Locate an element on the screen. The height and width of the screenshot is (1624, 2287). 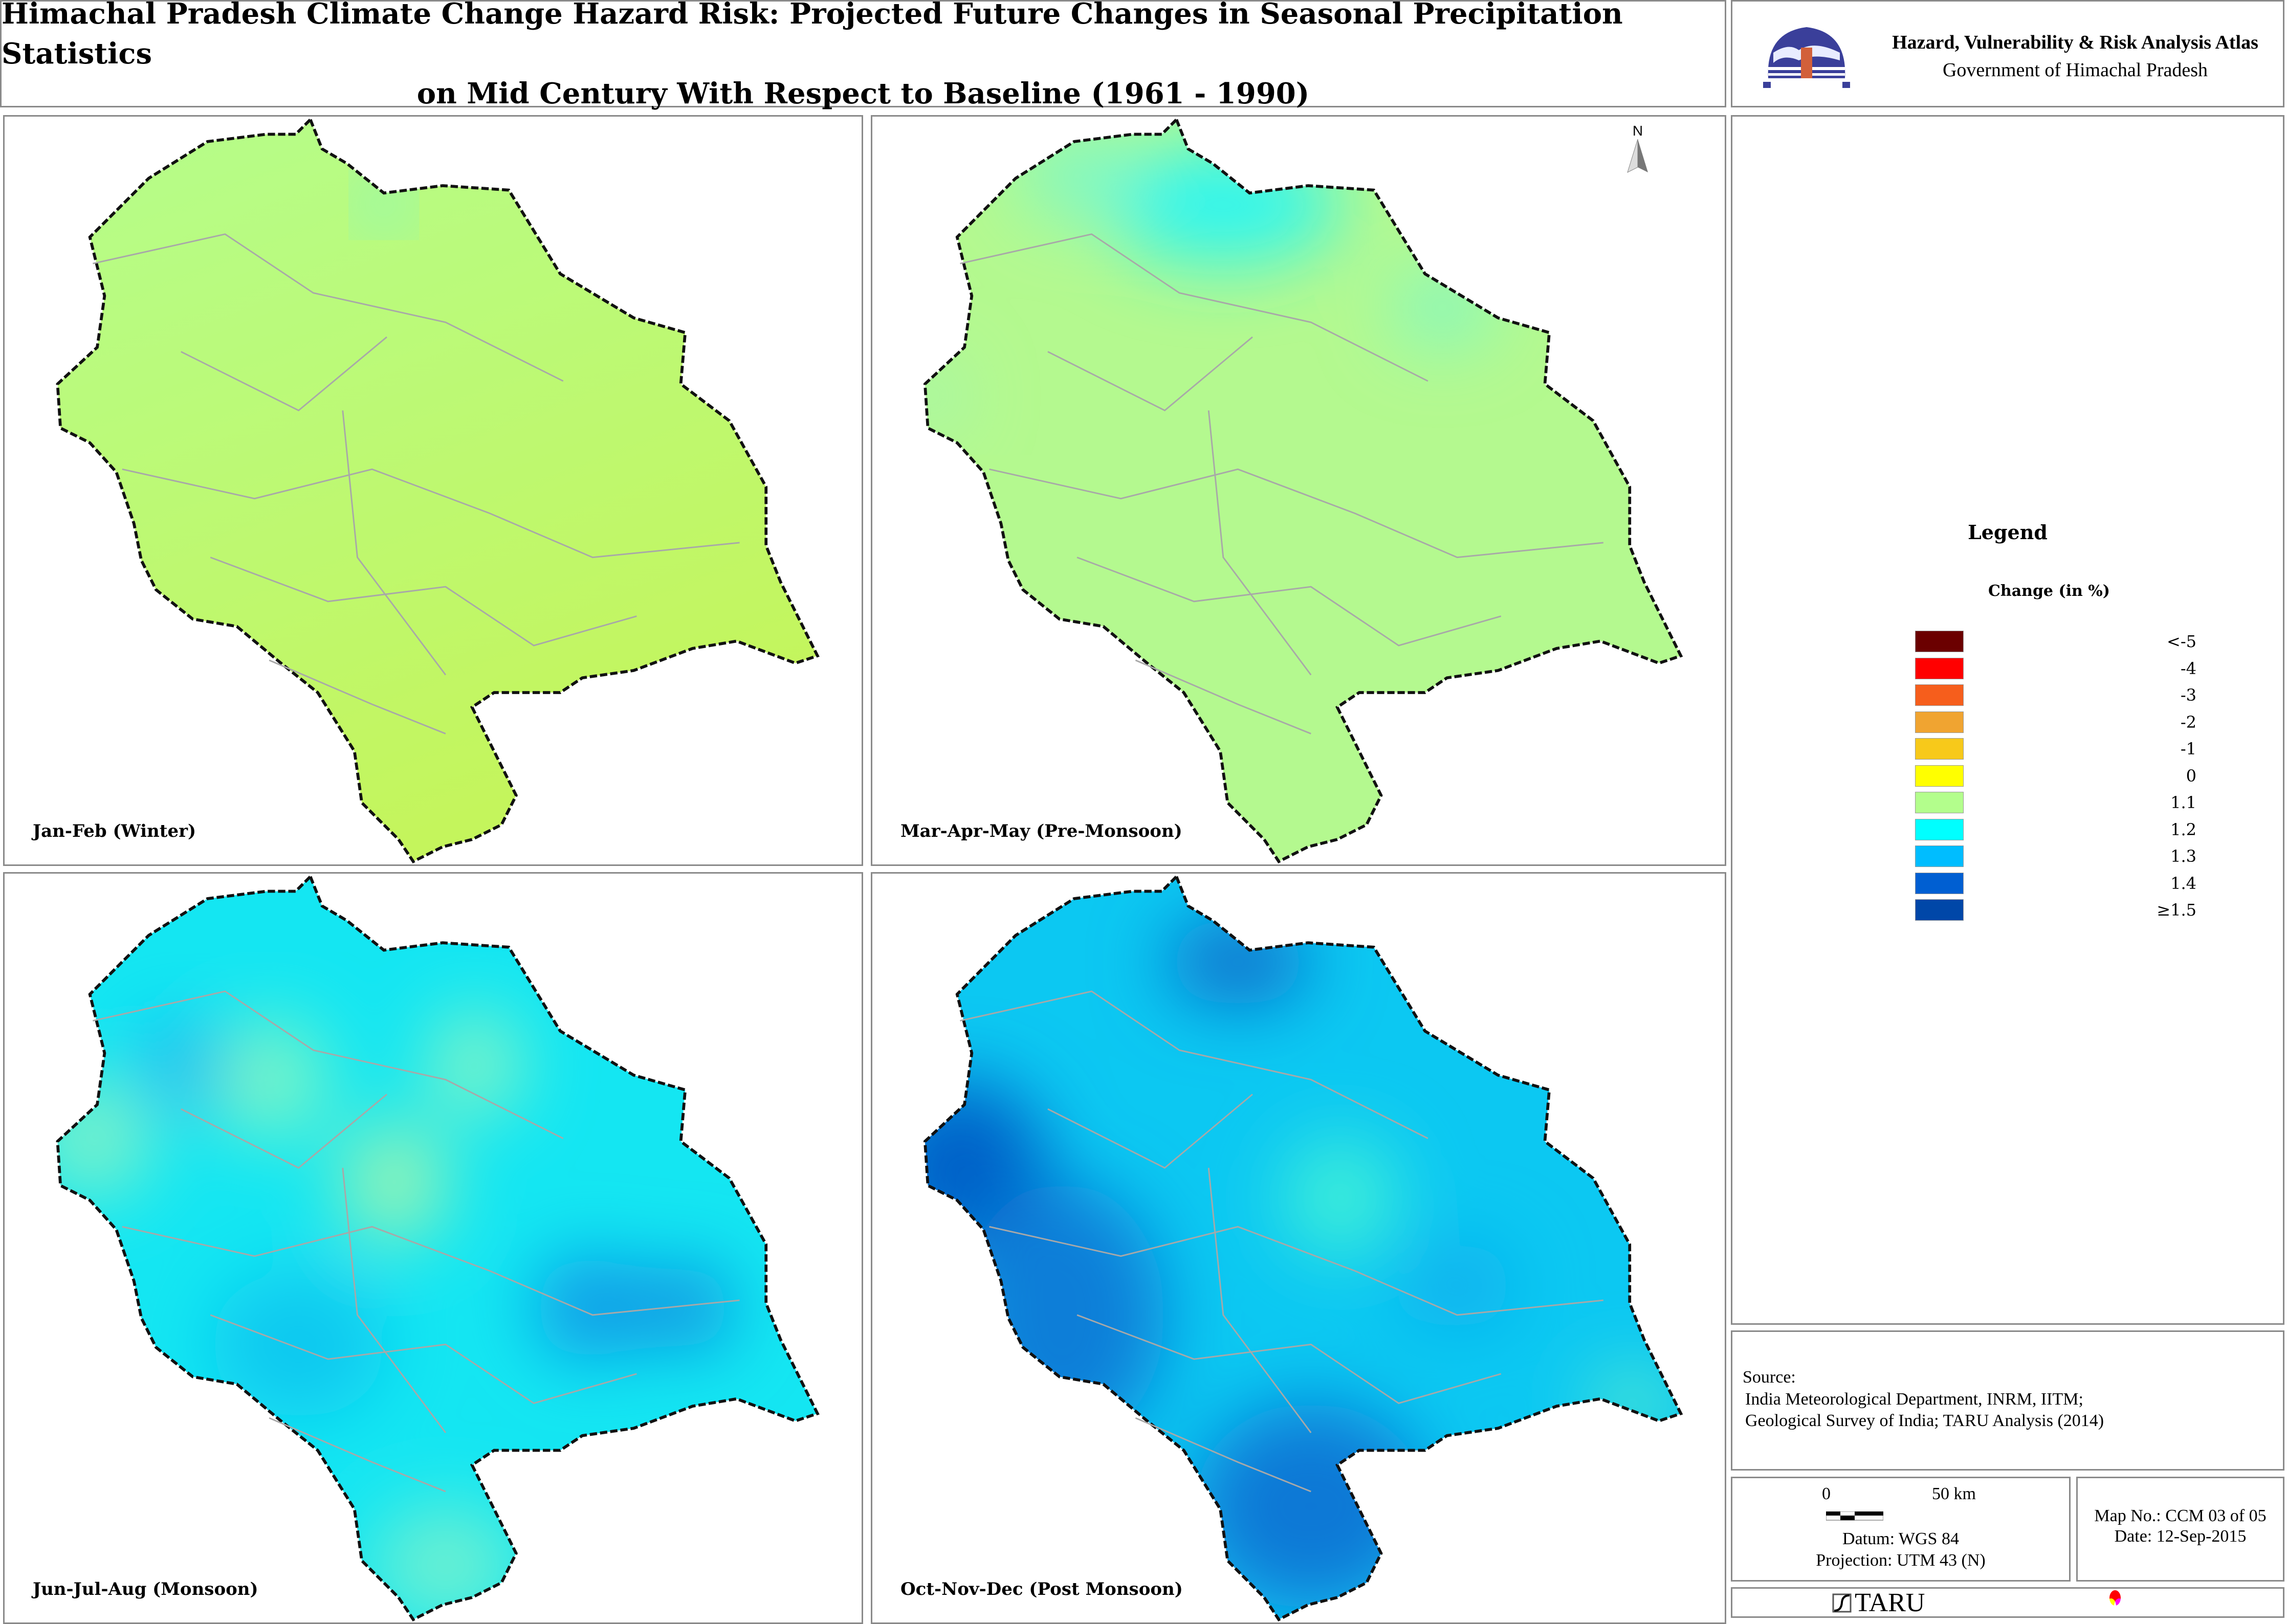
north-label: N is located at coordinates (1637, 131).